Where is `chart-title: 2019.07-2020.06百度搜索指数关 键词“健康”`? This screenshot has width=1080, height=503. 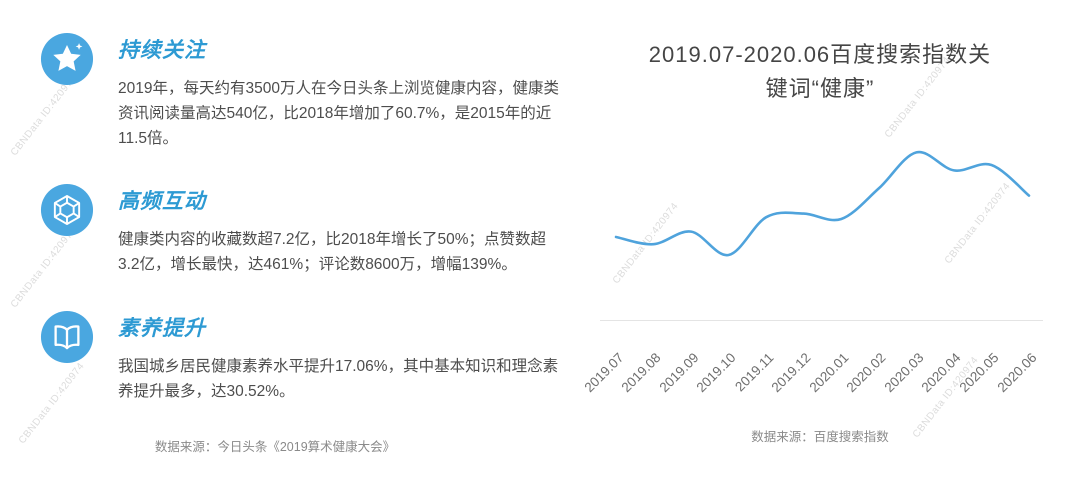
chart-title: 2019.07-2020.06百度搜索指数关 键词“健康” is located at coordinates (820, 72).